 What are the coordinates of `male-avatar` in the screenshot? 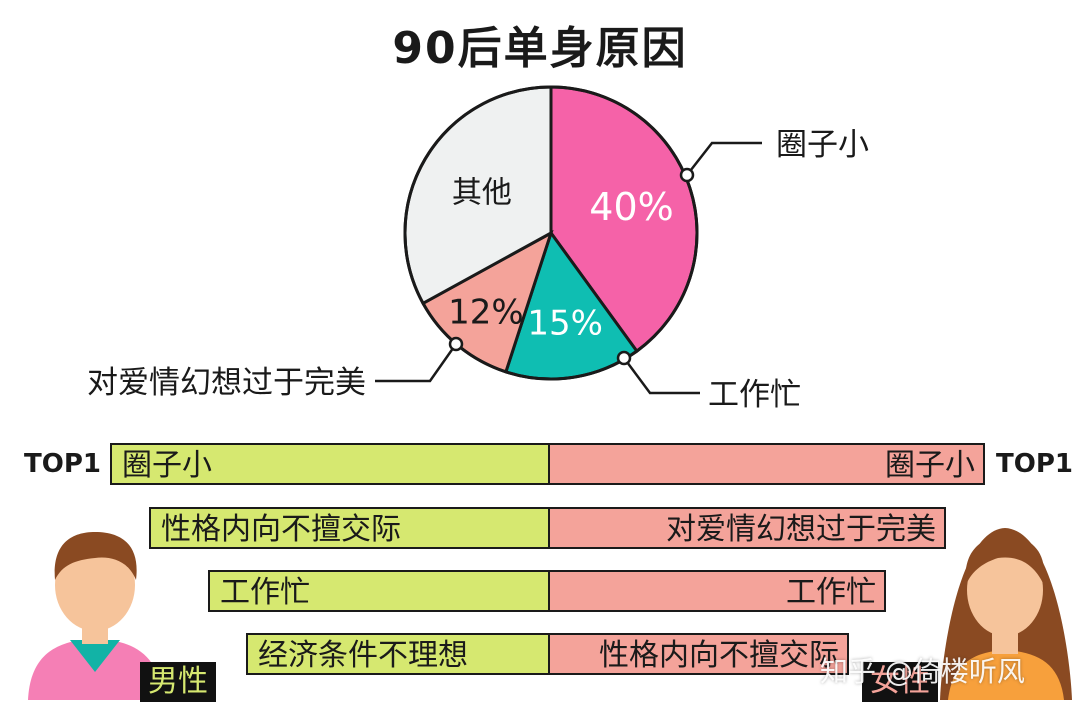 It's located at (95, 616).